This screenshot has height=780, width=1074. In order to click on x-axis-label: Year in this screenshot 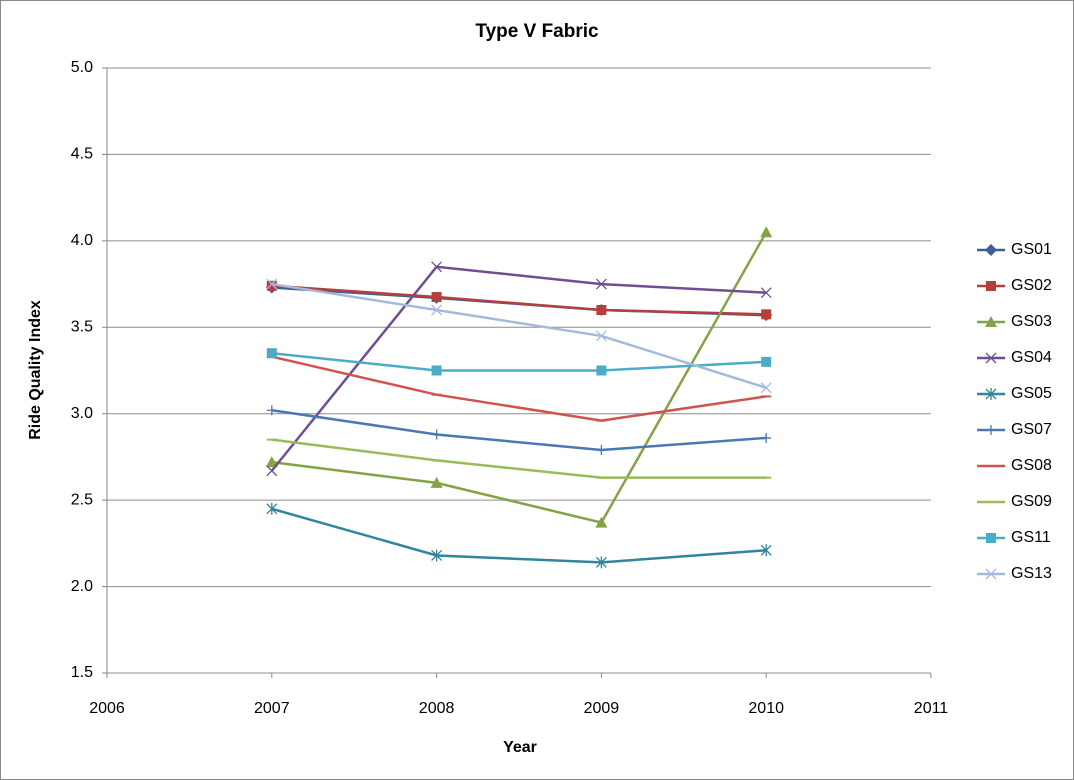, I will do `click(520, 747)`.